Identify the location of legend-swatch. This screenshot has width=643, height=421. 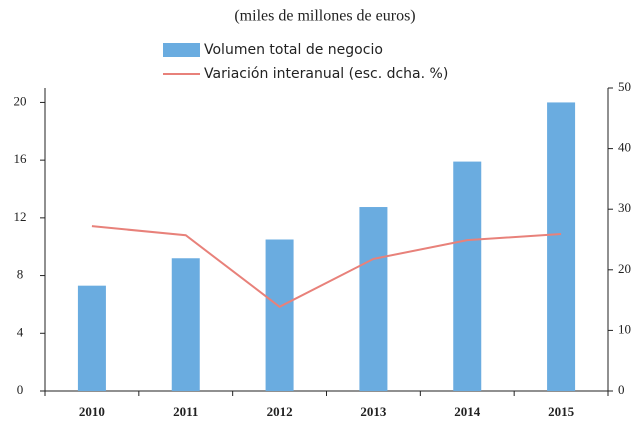
(181, 50).